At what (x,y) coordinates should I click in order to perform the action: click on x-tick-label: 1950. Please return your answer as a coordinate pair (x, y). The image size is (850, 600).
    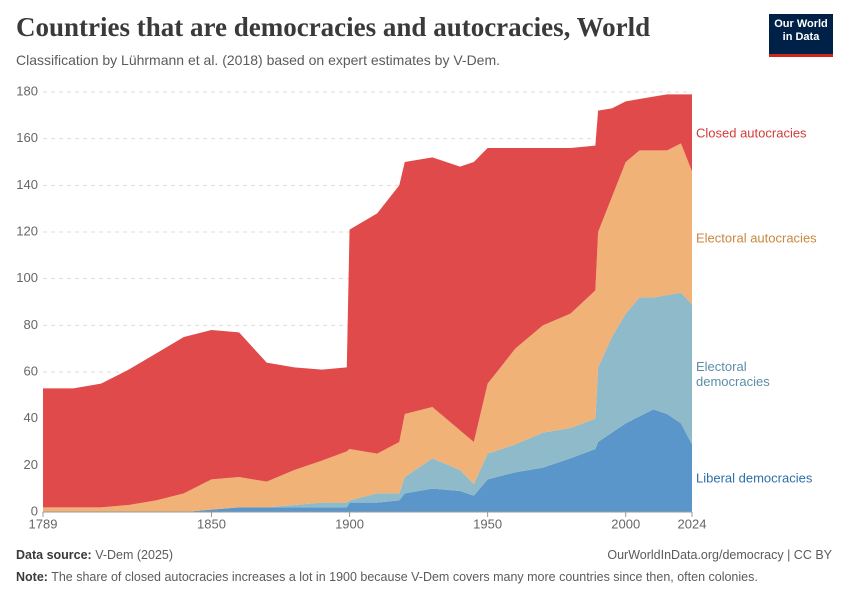
    Looking at the image, I should click on (487, 523).